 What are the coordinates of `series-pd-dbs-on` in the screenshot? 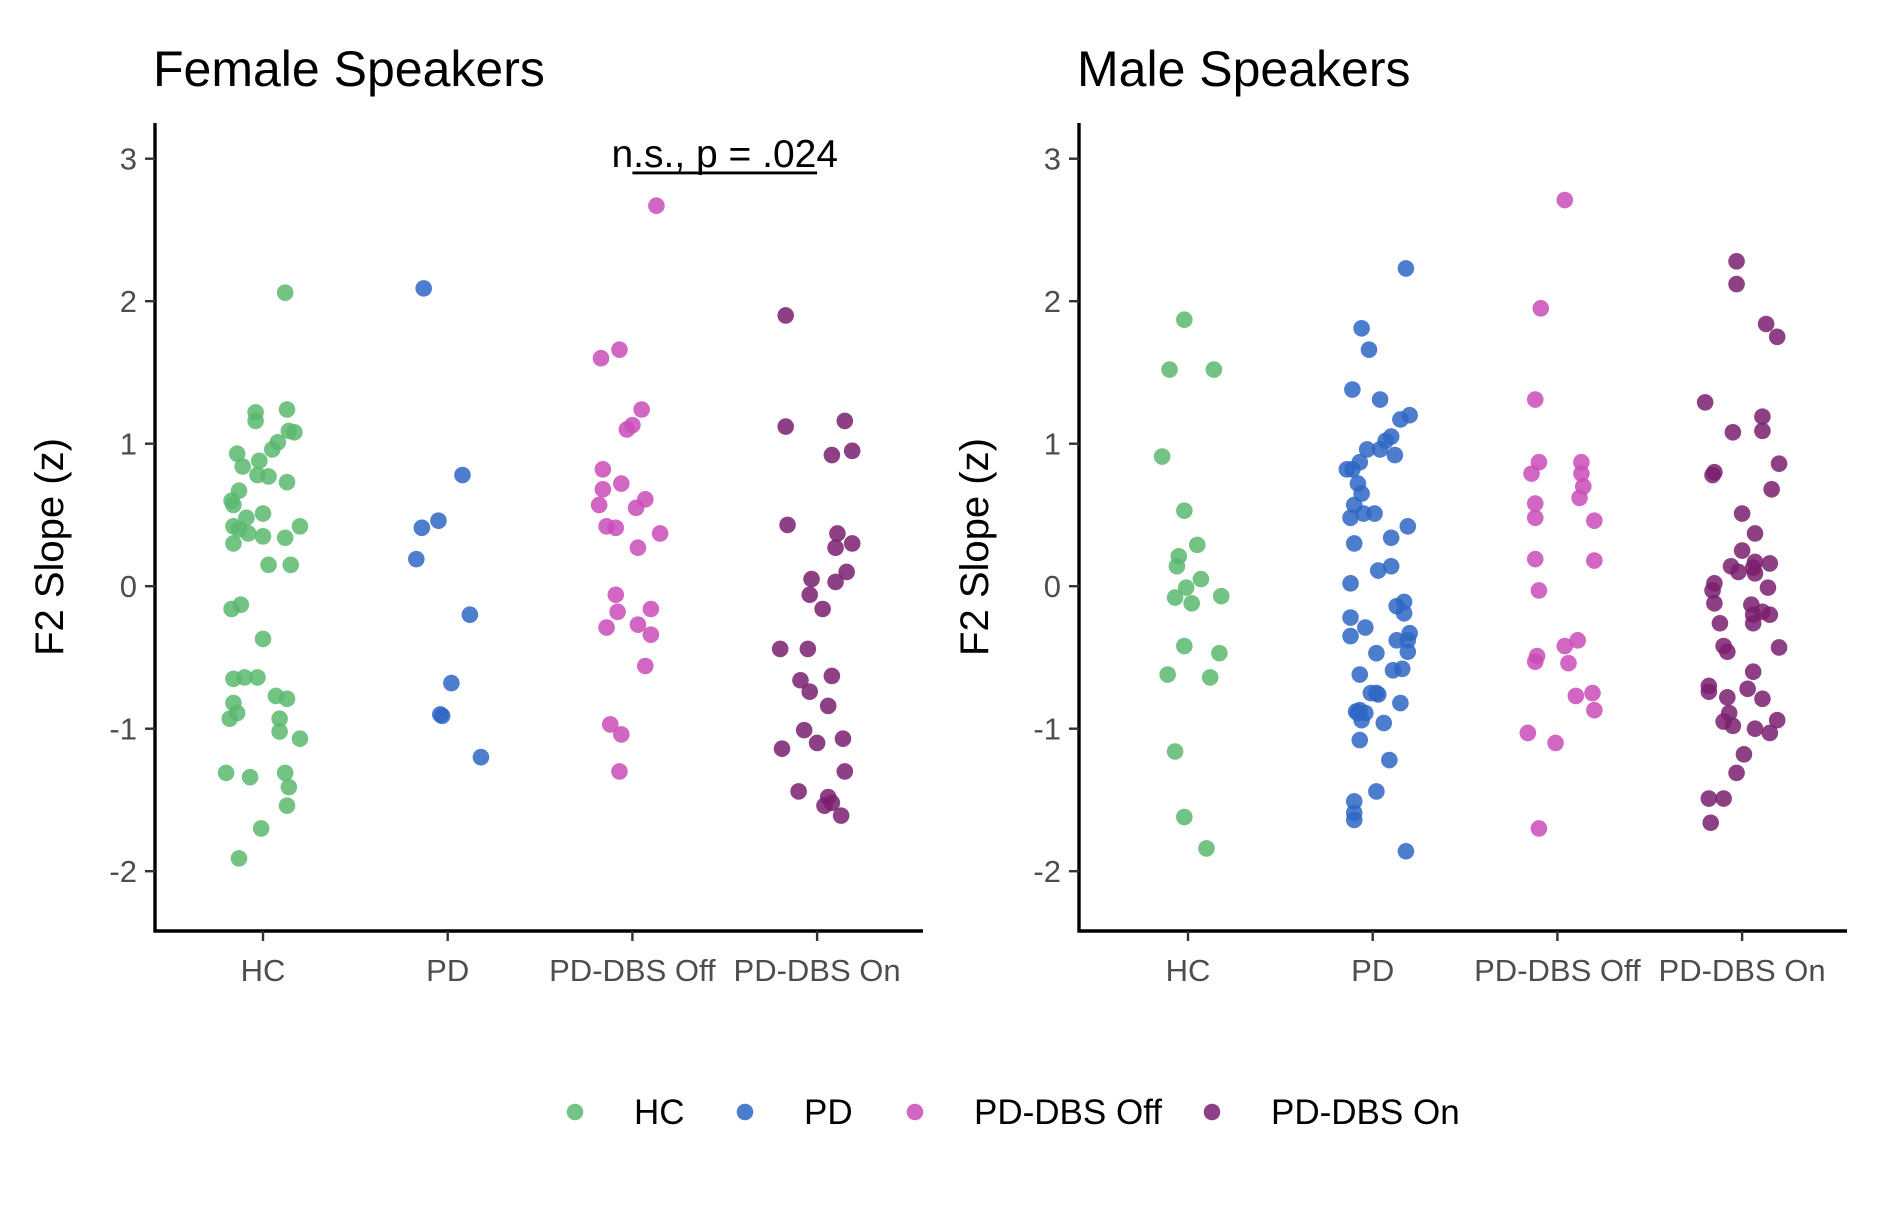 It's located at (816, 565).